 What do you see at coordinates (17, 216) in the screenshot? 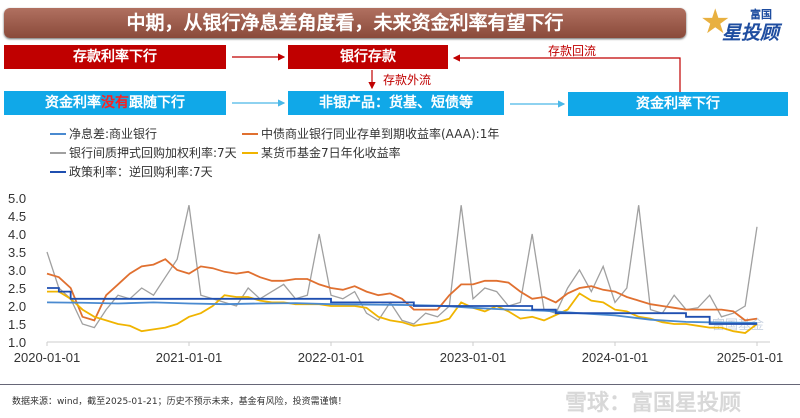
I see `y-tick-label: 4.5` at bounding box center [17, 216].